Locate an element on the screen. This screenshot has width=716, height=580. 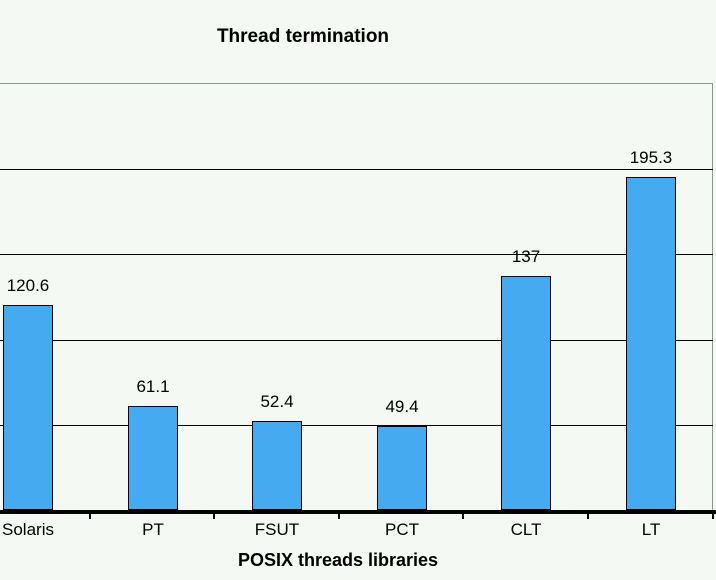
category-label-lt: LT is located at coordinates (651, 529).